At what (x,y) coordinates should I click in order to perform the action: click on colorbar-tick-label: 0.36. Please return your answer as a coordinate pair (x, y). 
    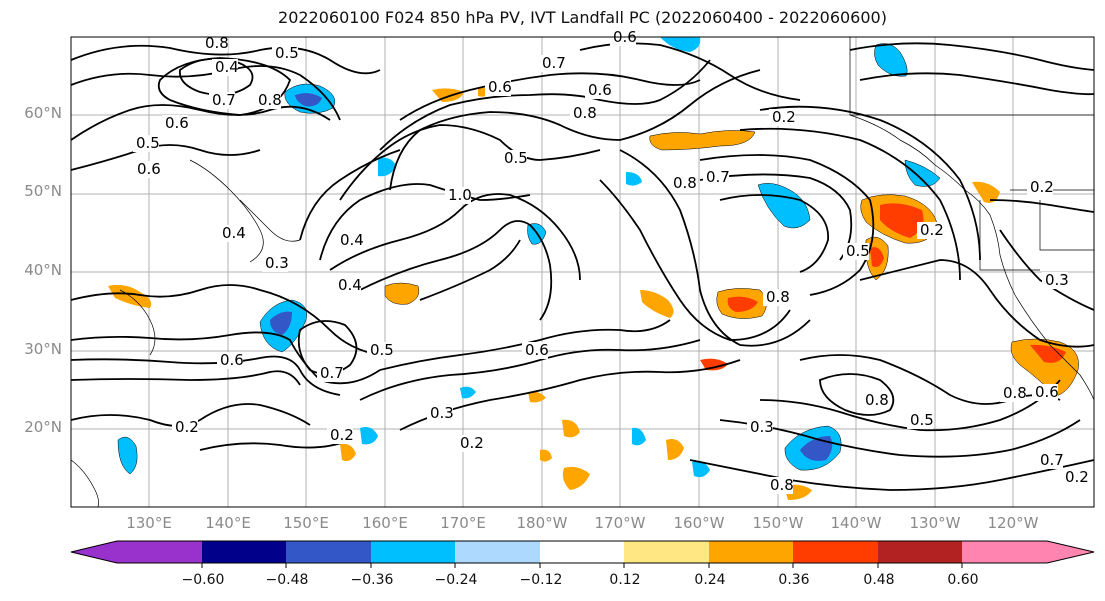
    Looking at the image, I should click on (794, 580).